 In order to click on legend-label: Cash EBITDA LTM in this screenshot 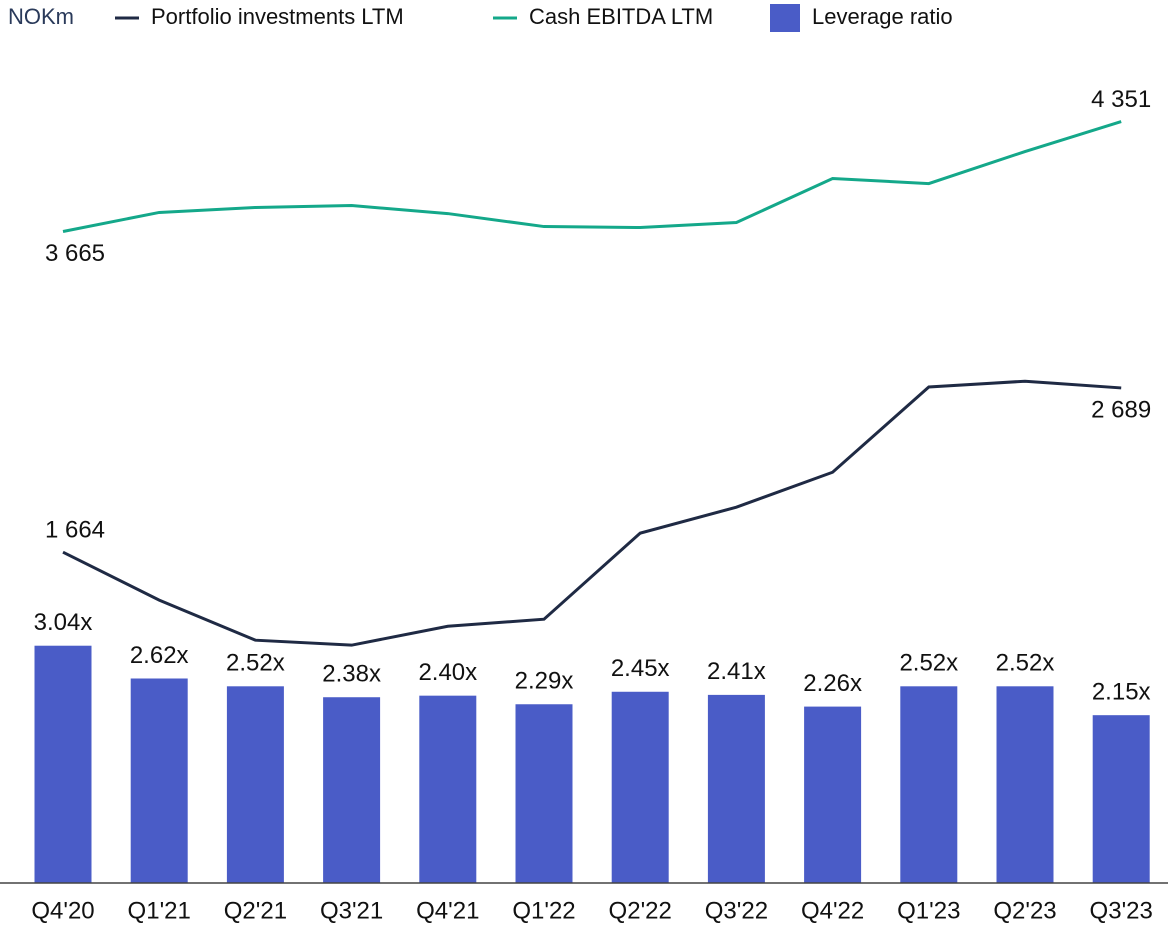, I will do `click(621, 16)`.